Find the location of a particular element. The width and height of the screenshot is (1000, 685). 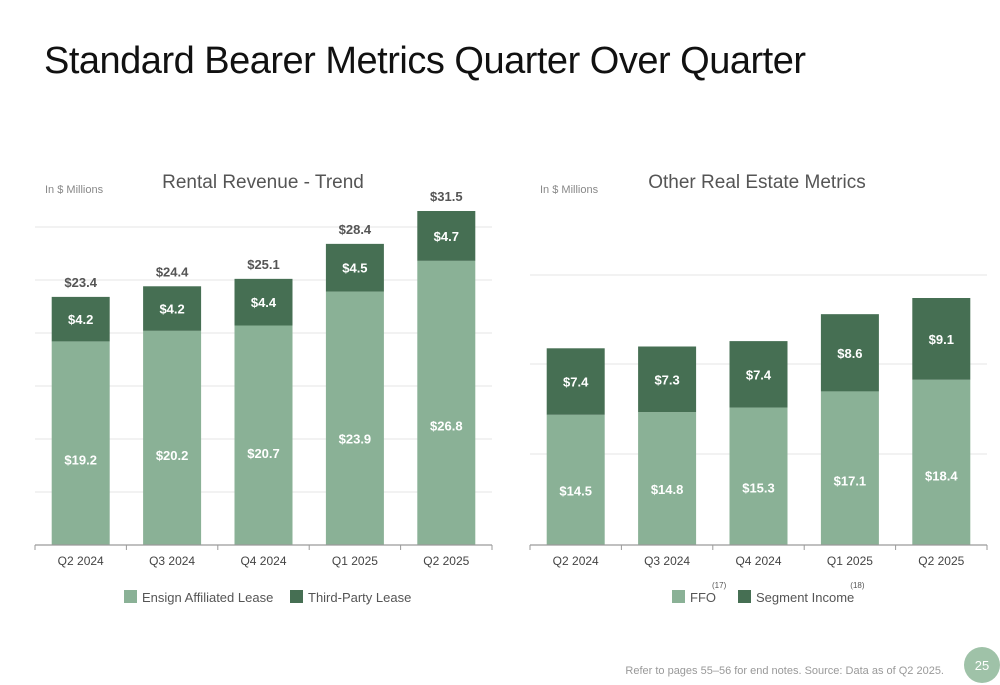

legend-label: Ensign Affiliated Lease is located at coordinates (207, 597).